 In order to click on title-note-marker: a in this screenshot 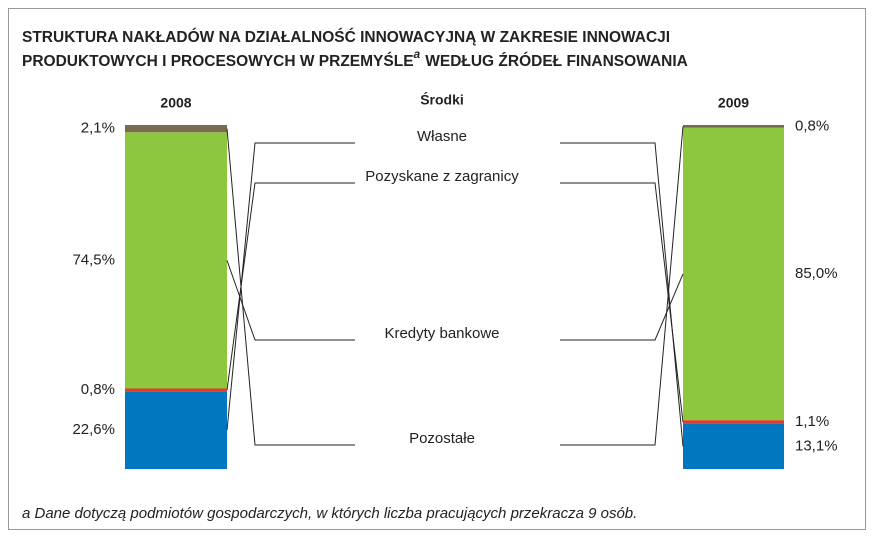, I will do `click(417, 54)`.